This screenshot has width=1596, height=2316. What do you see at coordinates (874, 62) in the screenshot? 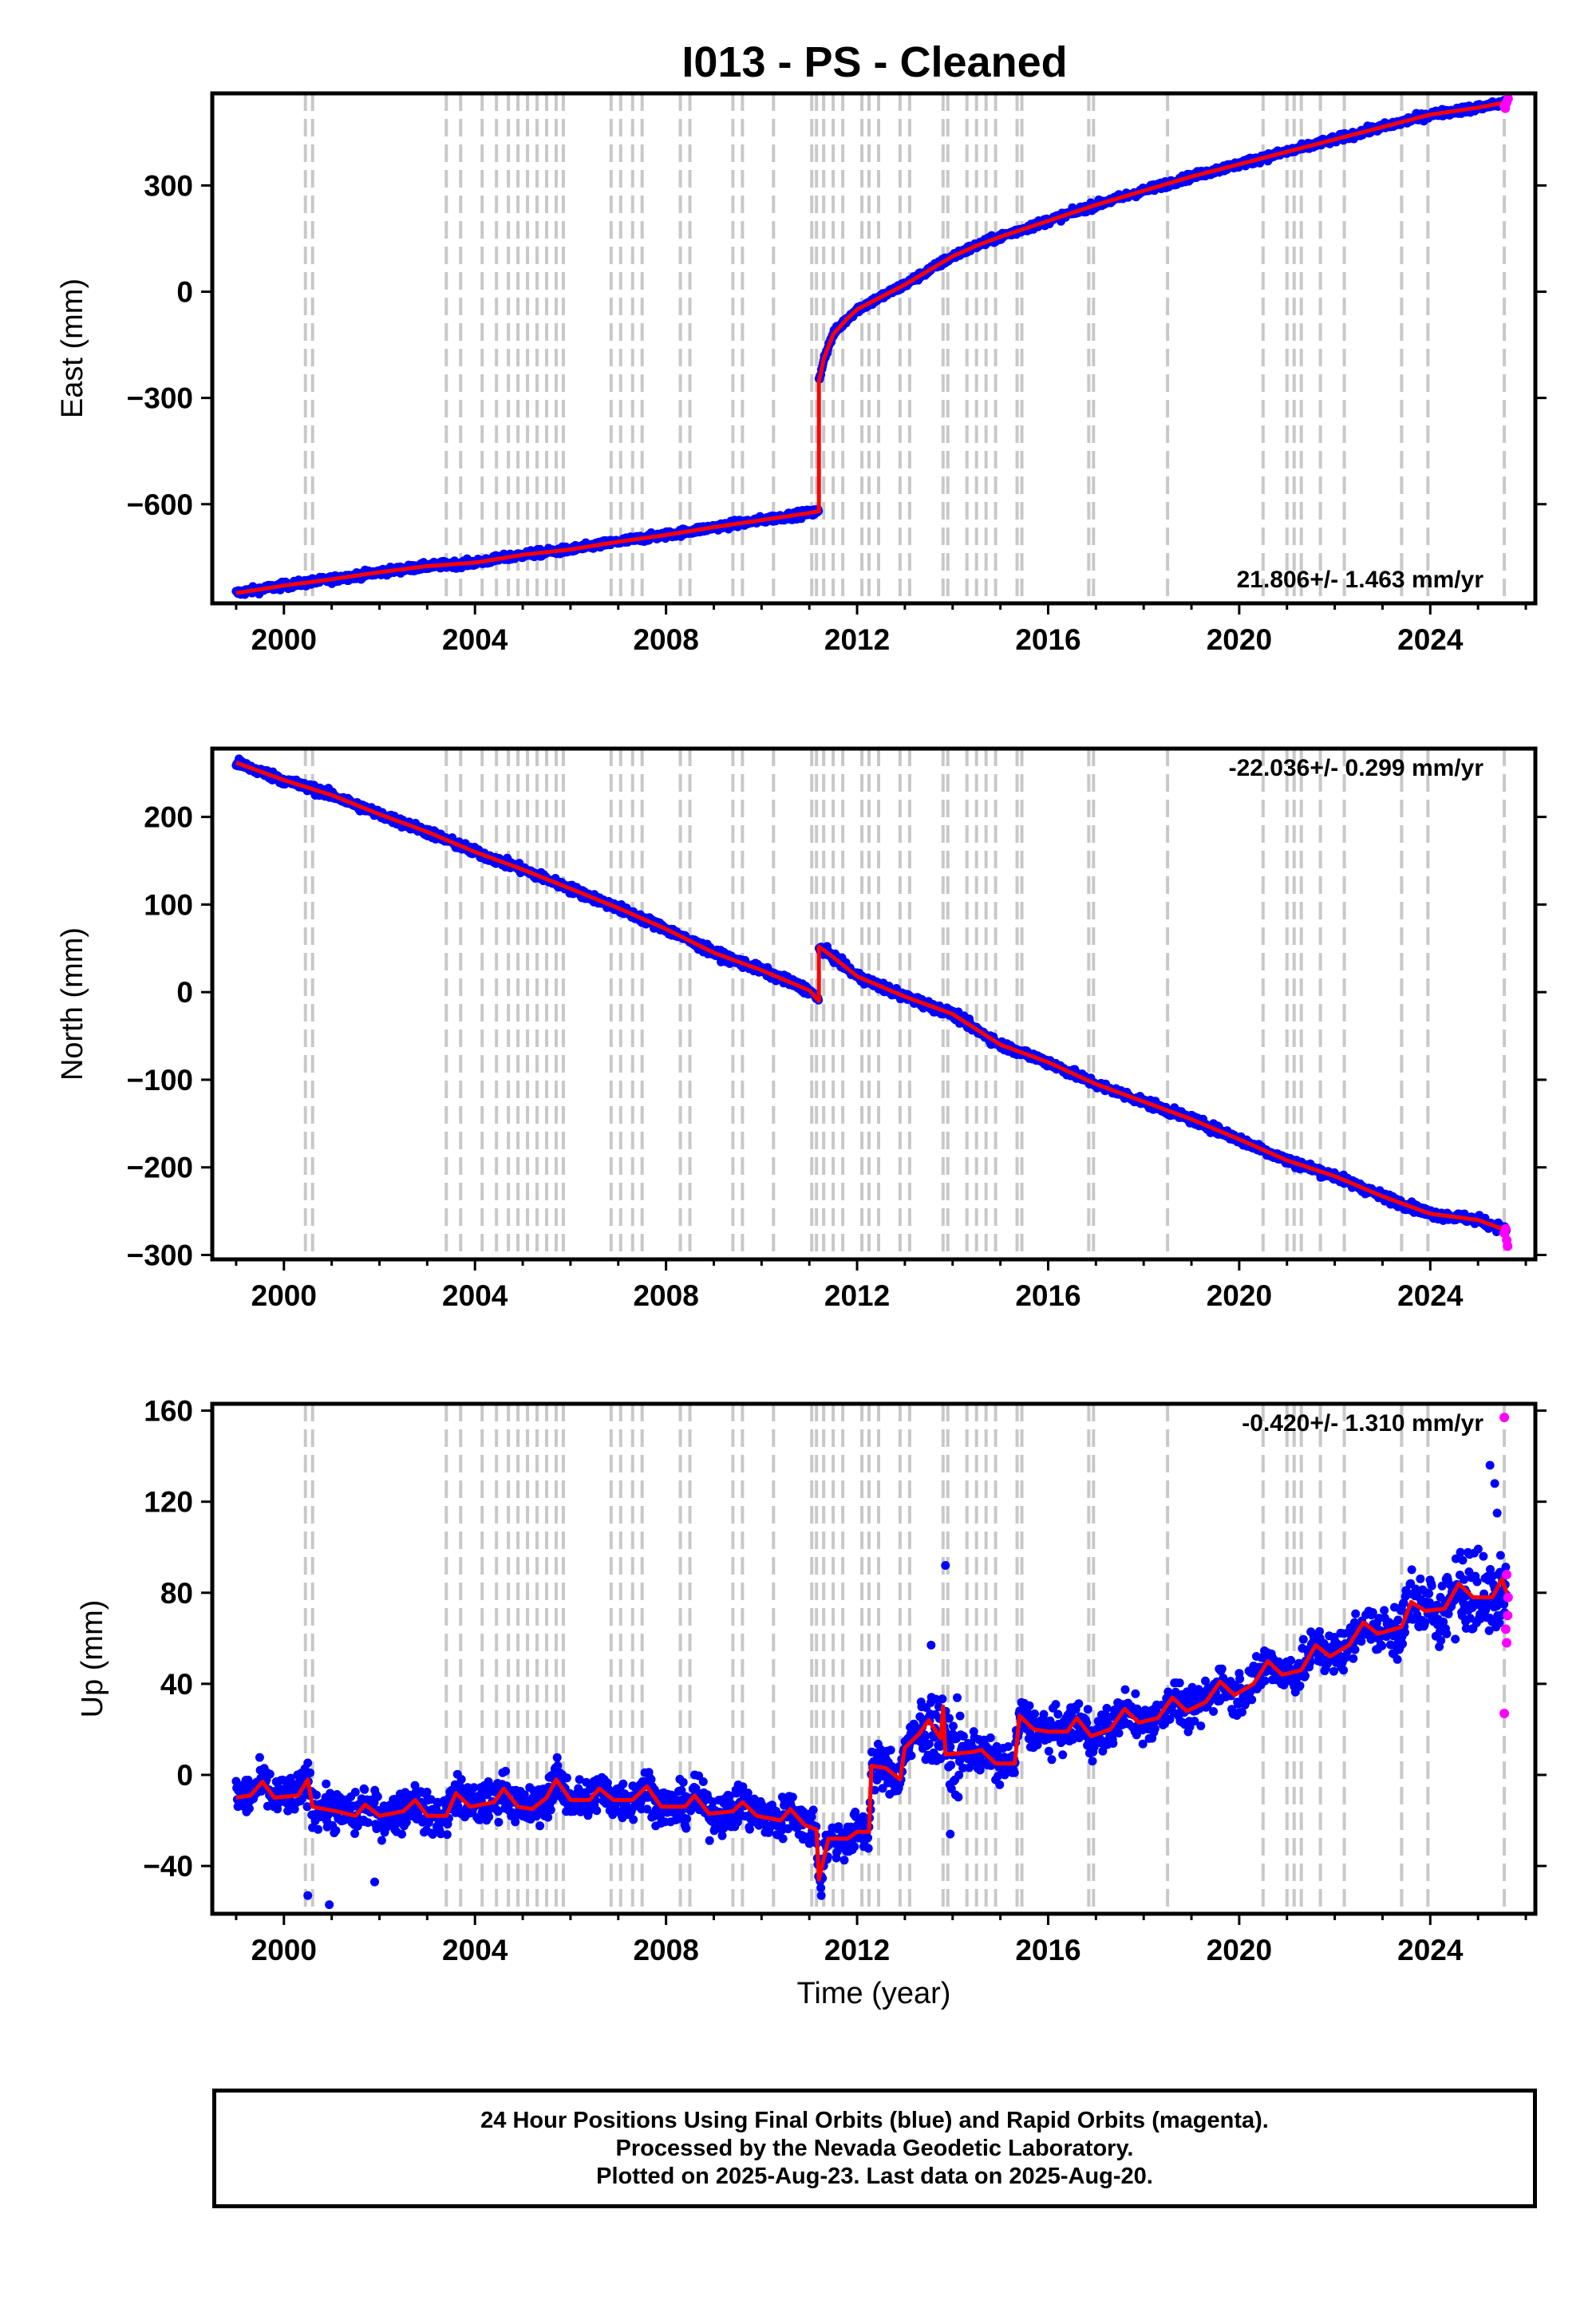
I see `figure-title: I013 - PS - Cleaned` at bounding box center [874, 62].